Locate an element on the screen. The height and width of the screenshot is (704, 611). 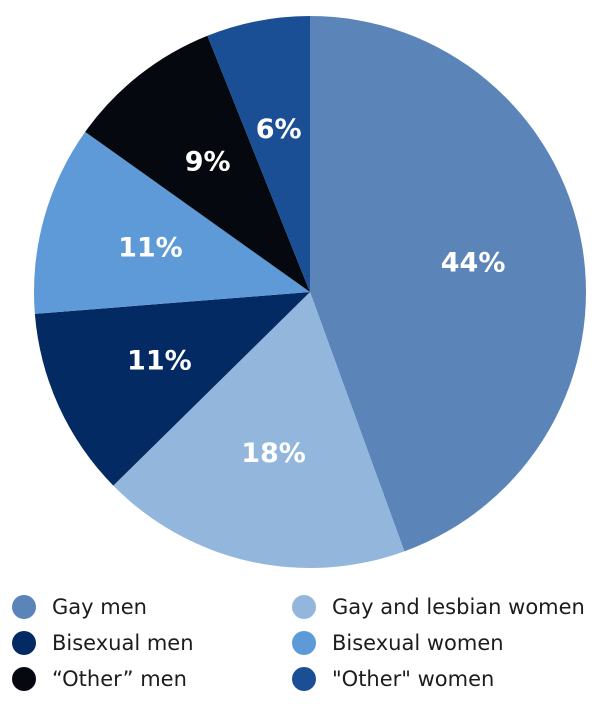
legend-label: Gay and lesbian women is located at coordinates (458, 607).